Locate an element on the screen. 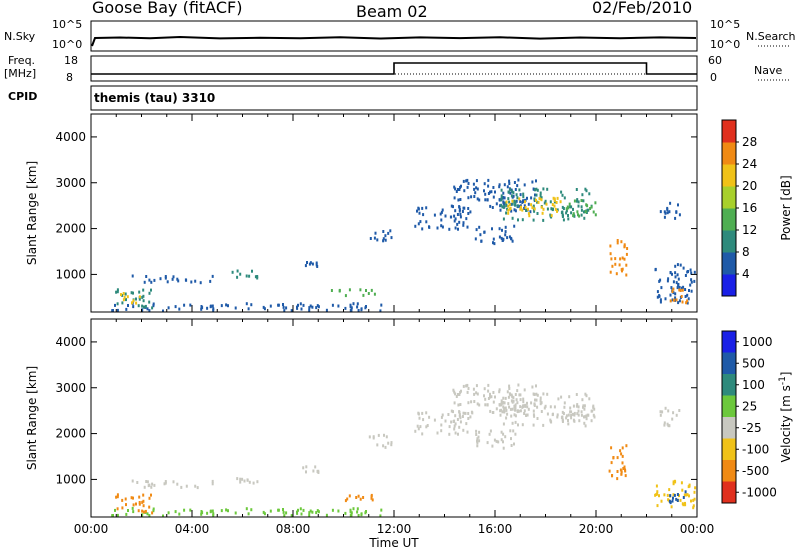  colorbar-tick-label: 4 is located at coordinates (746, 274).